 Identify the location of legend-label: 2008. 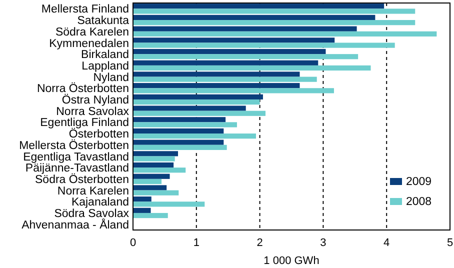
(419, 202).